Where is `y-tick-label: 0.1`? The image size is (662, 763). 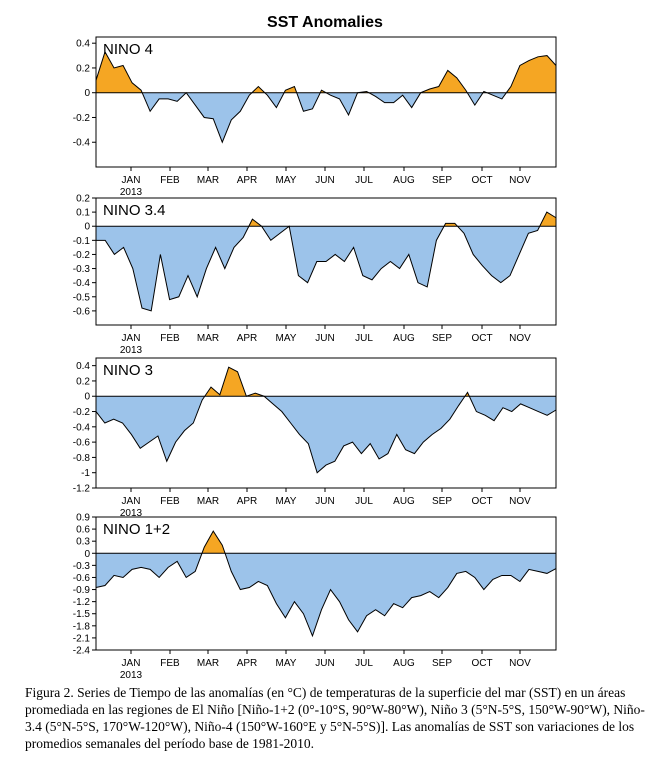 y-tick-label: 0.1 is located at coordinates (83, 213).